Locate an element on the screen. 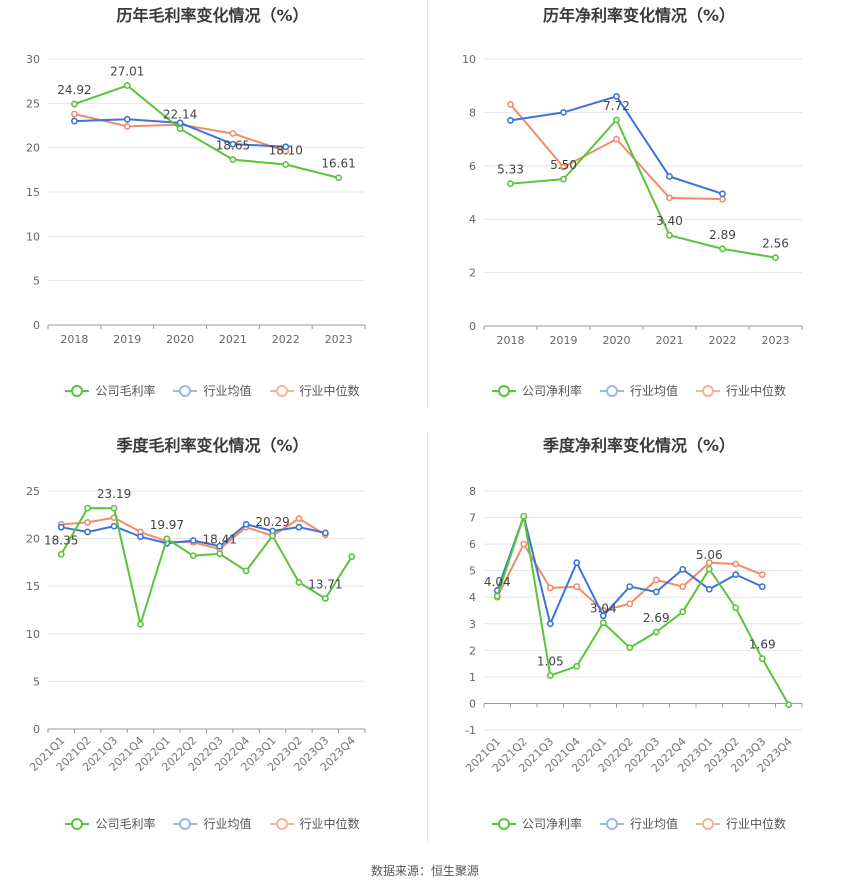 This screenshot has height=891, width=850. chart-title: 季度毛利率变化情况（%） is located at coordinates (212, 445).